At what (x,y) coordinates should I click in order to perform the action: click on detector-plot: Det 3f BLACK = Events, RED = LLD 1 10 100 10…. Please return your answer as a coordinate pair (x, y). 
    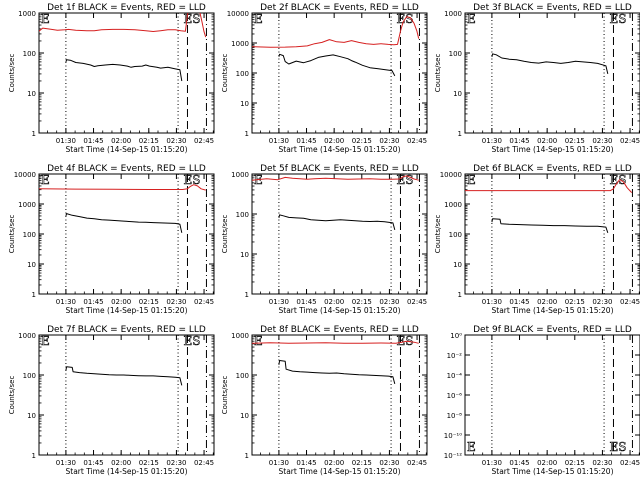
    Looking at the image, I should click on (537, 78).